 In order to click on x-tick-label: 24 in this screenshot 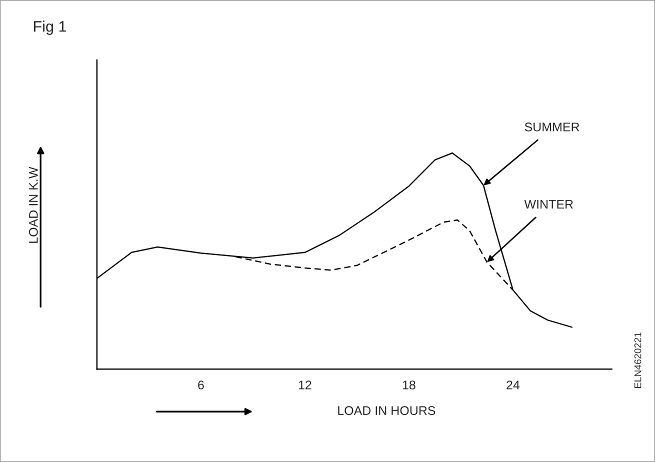, I will do `click(513, 385)`.